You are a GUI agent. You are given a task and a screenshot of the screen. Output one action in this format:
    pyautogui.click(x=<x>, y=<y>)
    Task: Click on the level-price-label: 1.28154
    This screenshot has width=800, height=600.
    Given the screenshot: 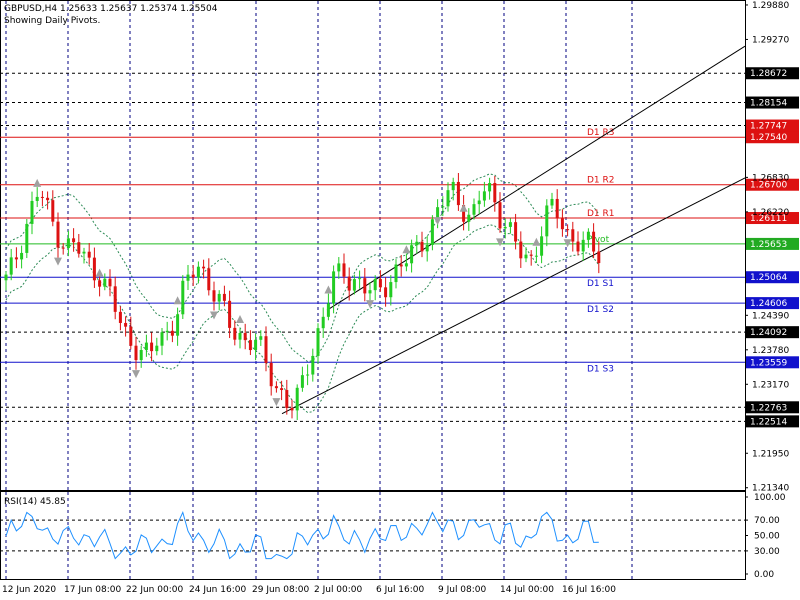 What is the action you would take?
    pyautogui.click(x=768, y=104)
    